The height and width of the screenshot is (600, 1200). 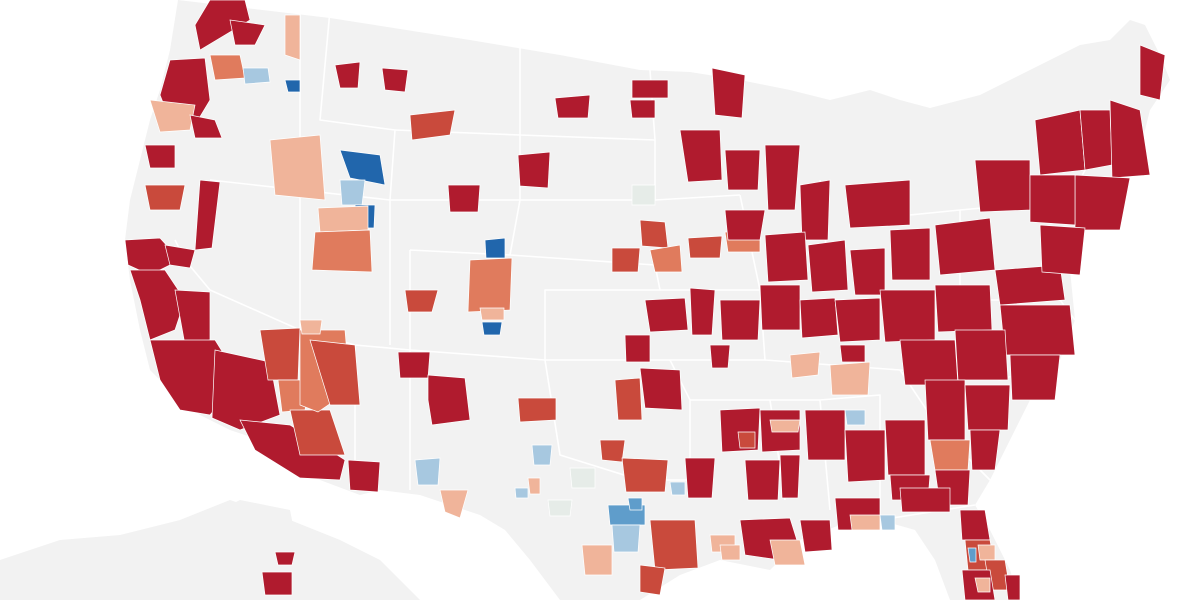 I want to click on county-area-medium-blue, so click(x=972, y=555).